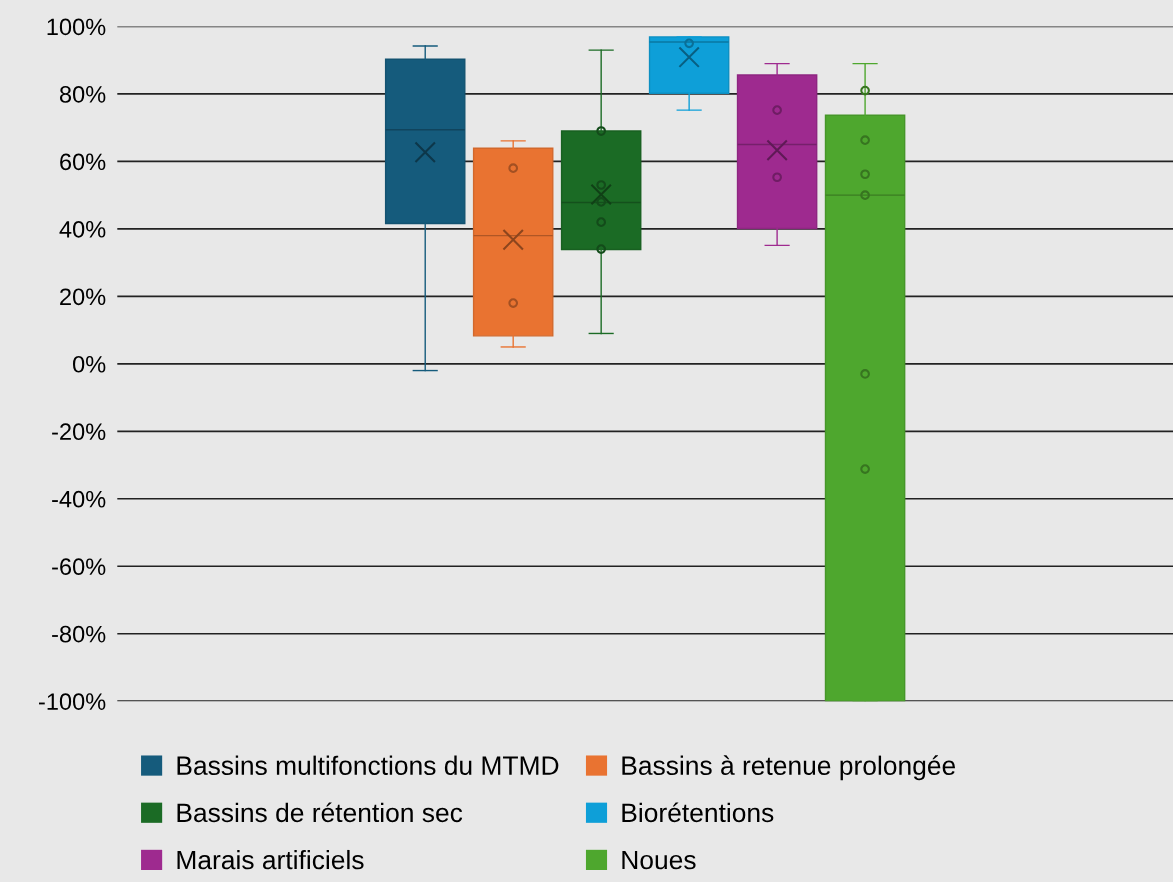  Describe the element at coordinates (79, 499) in the screenshot. I see `y-tick-label: -40%` at that location.